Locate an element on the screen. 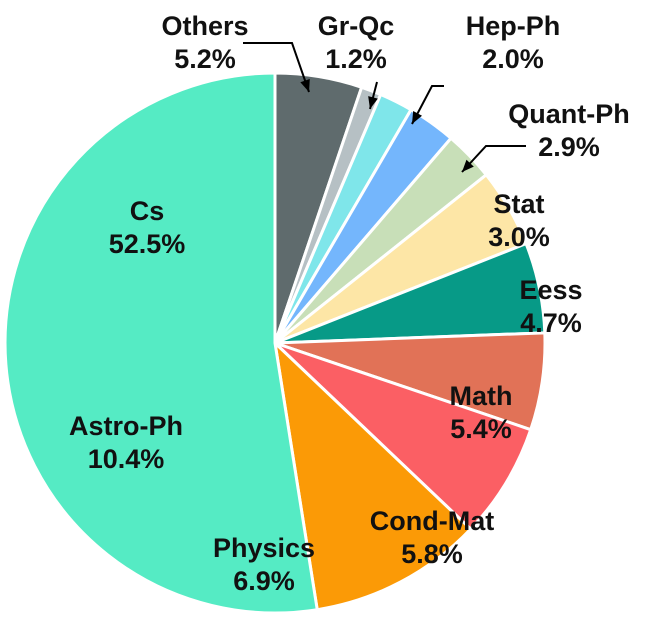 Image resolution: width=665 pixels, height=619 pixels. slice-label-stat: Stat 3.0% is located at coordinates (519, 220).